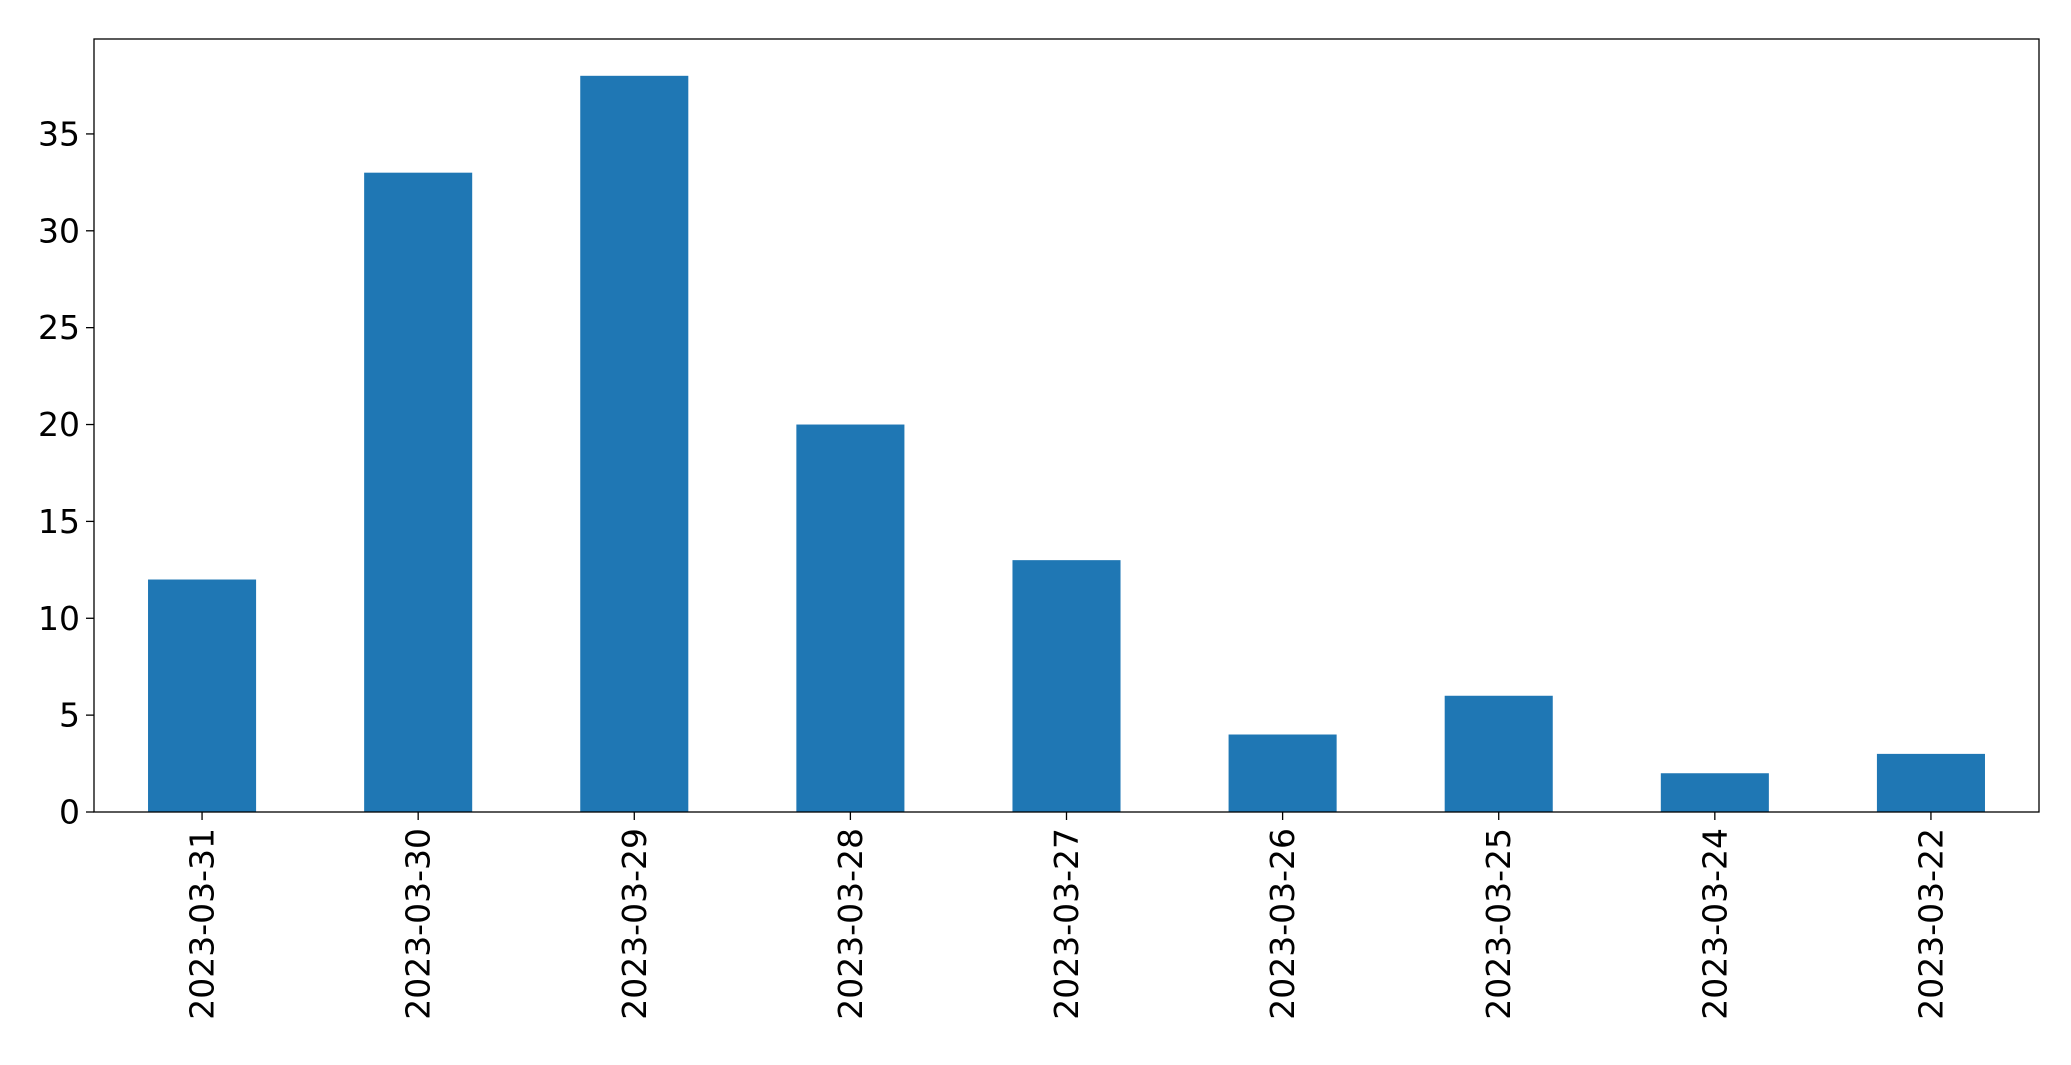 This screenshot has height=1065, width=2071. I want to click on y-tick-label: 20, so click(59, 424).